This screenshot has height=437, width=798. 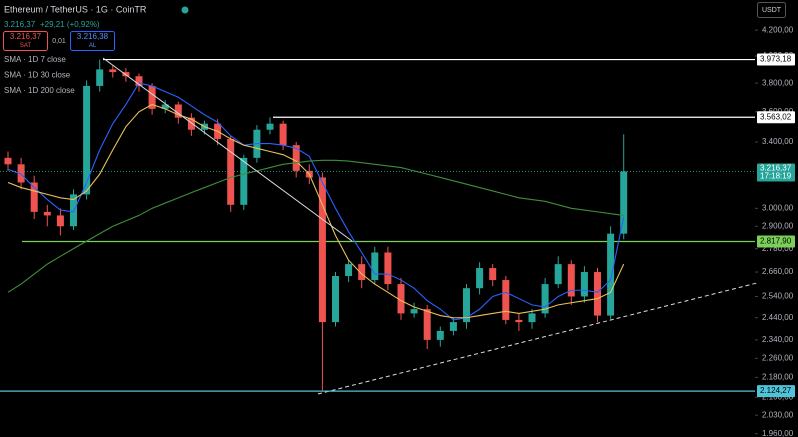 I want to click on buy-button, so click(x=92, y=41).